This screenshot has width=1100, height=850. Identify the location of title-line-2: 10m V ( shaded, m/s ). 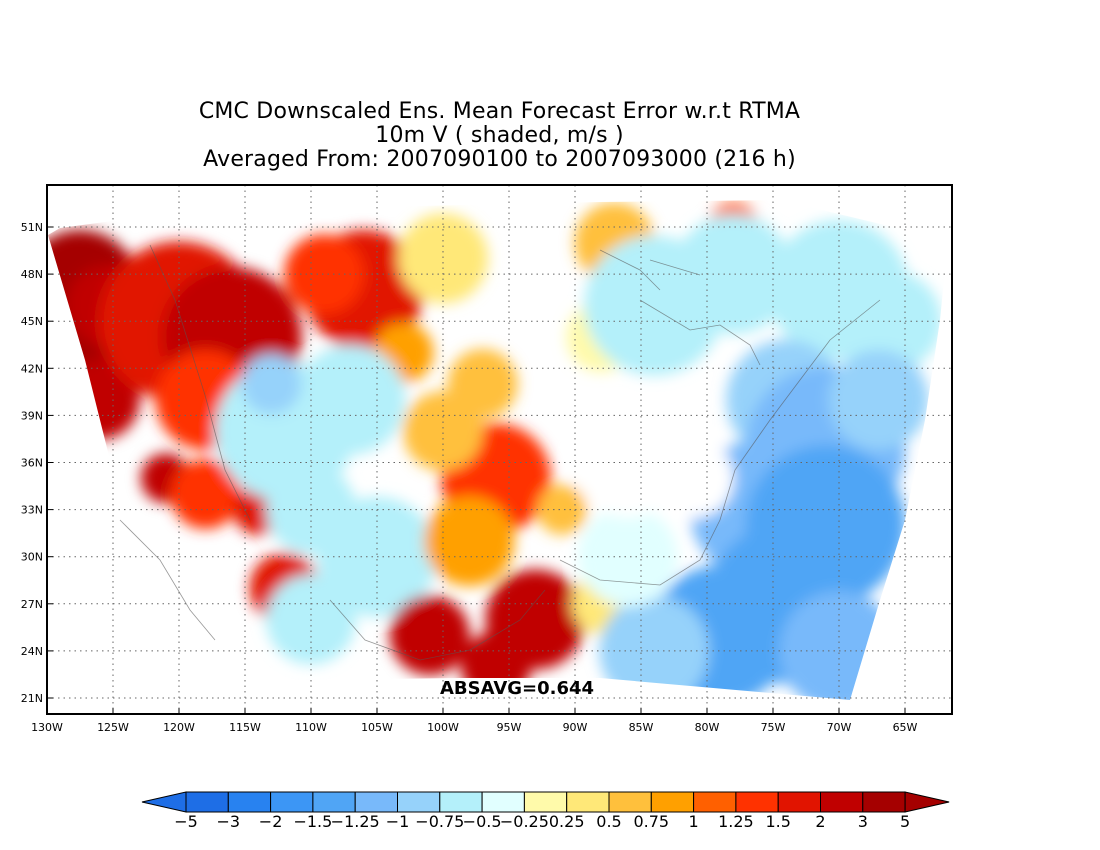
(499, 135).